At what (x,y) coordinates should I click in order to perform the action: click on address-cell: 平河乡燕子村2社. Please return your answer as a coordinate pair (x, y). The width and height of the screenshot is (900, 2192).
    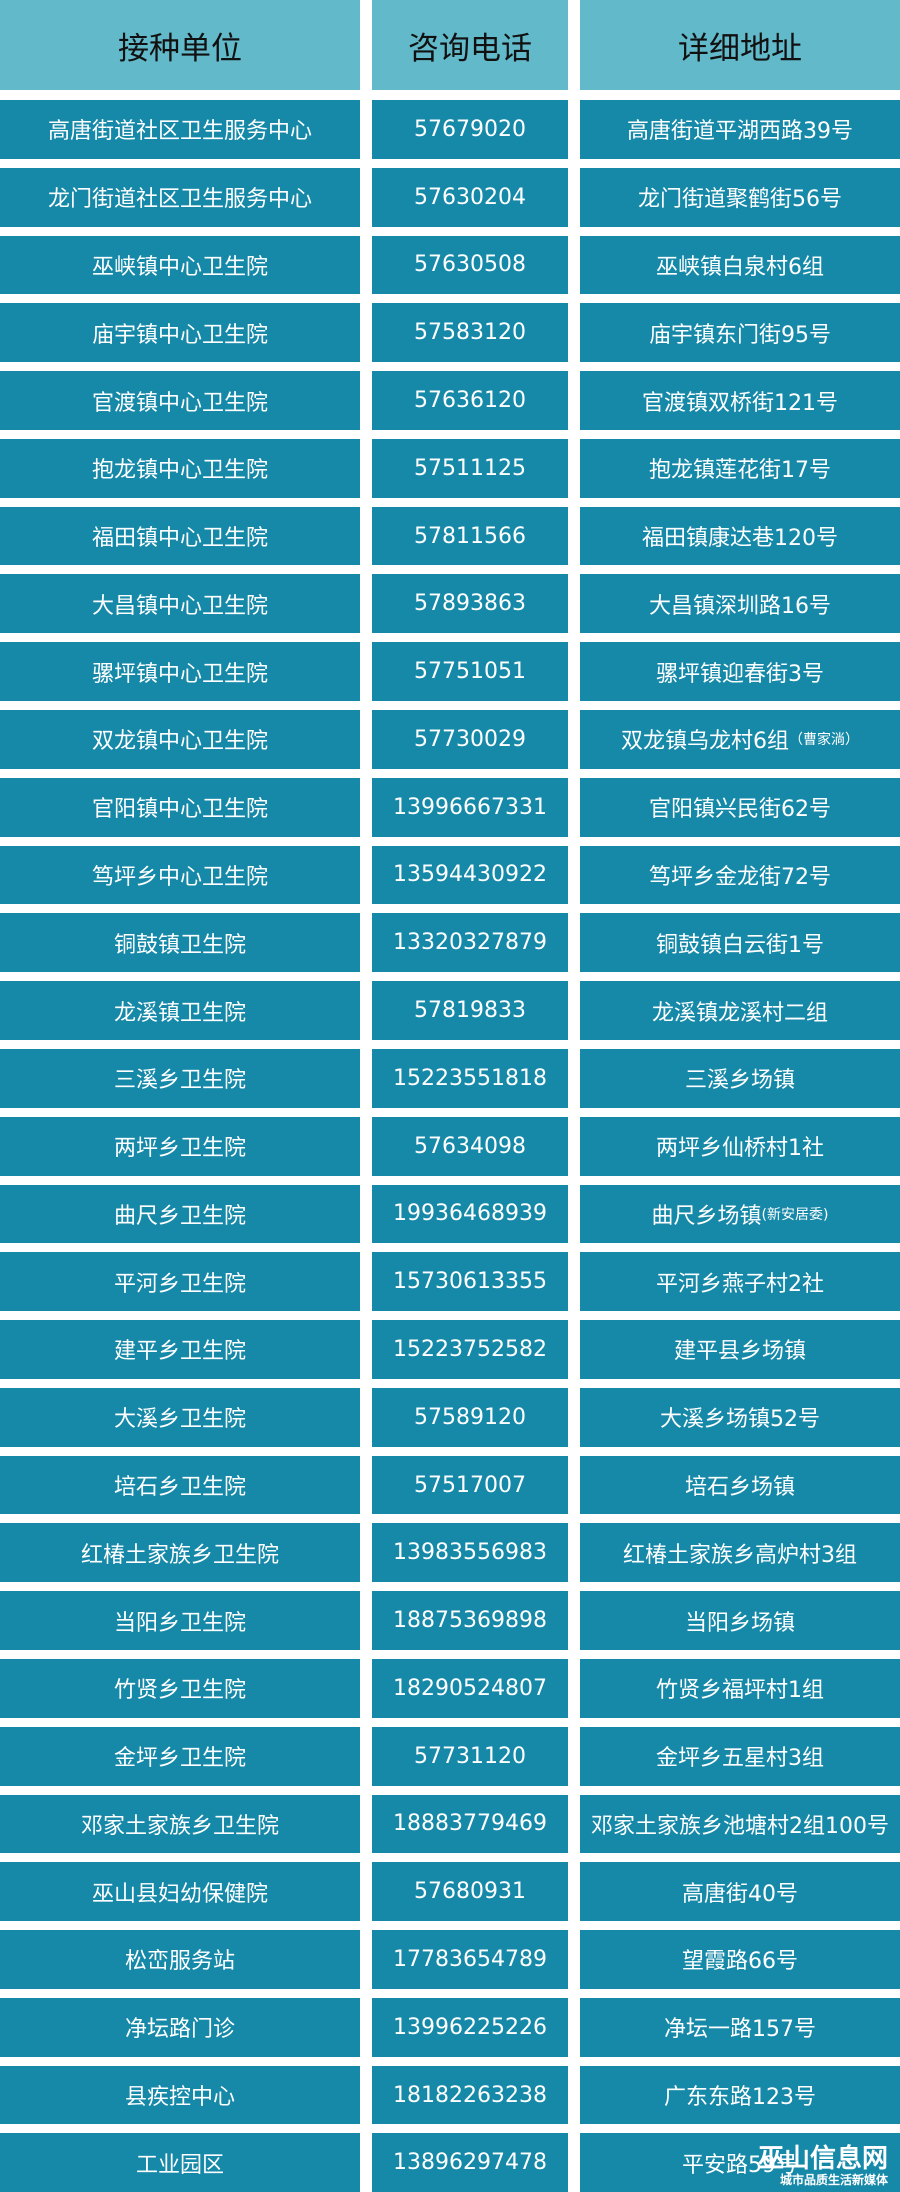
    Looking at the image, I should click on (740, 1282).